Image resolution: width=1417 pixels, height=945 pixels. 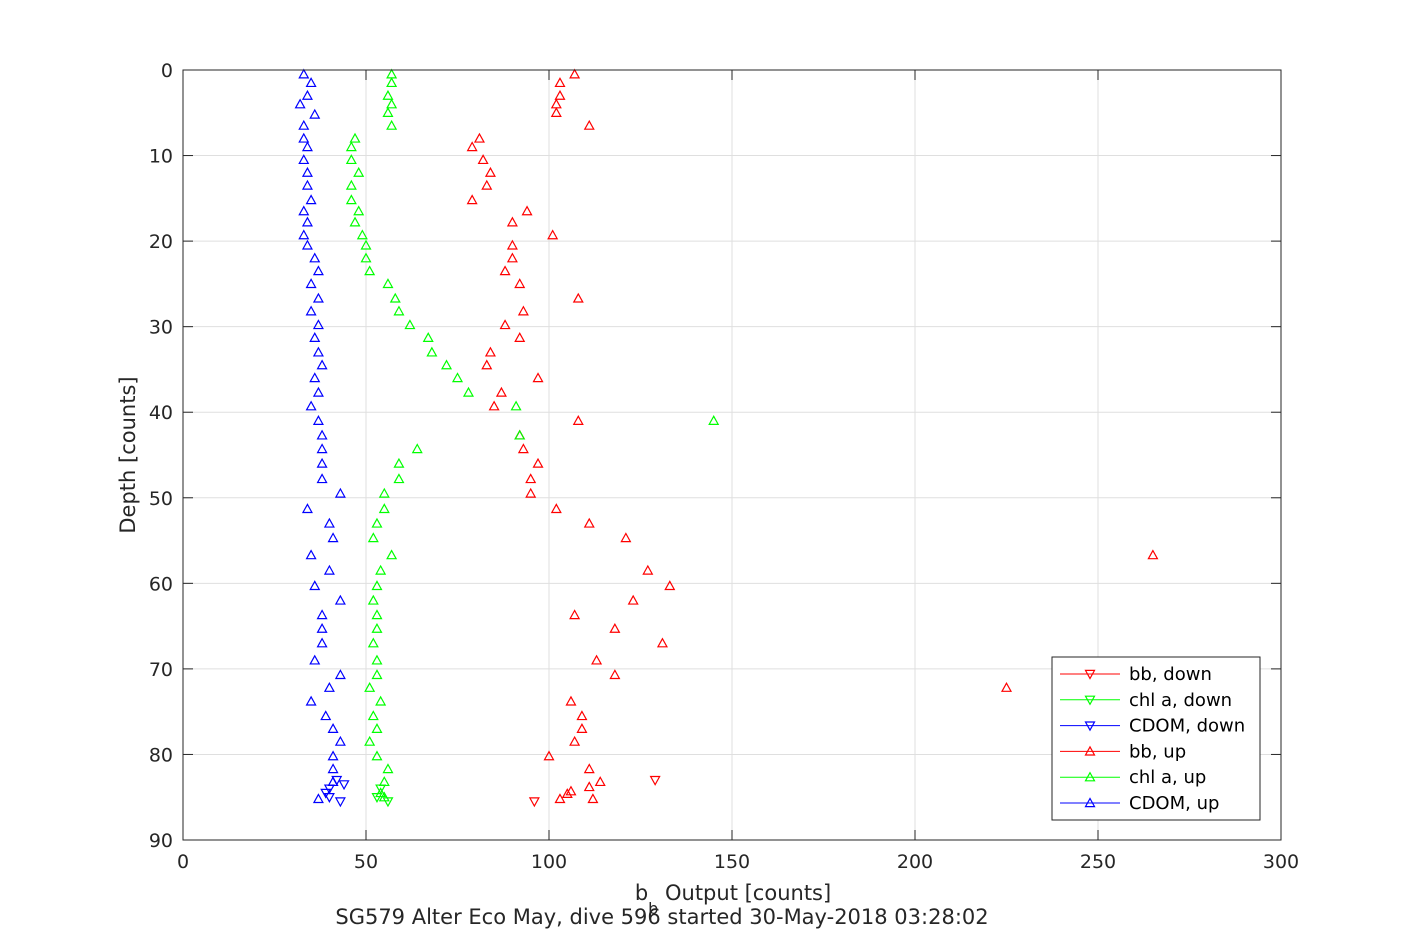 I want to click on x-axis-label-subscript: b, so click(x=653, y=908).